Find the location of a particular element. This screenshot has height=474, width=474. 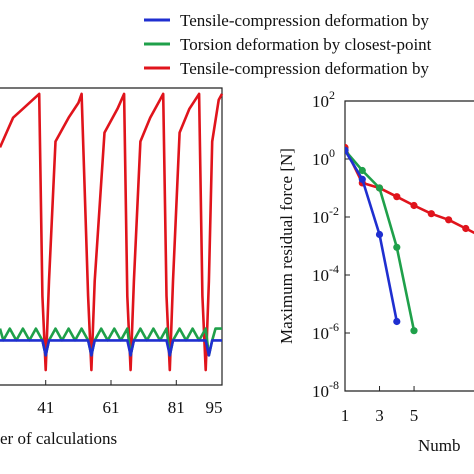

right-y-tick-exp: -2 is located at coordinates (334, 211).